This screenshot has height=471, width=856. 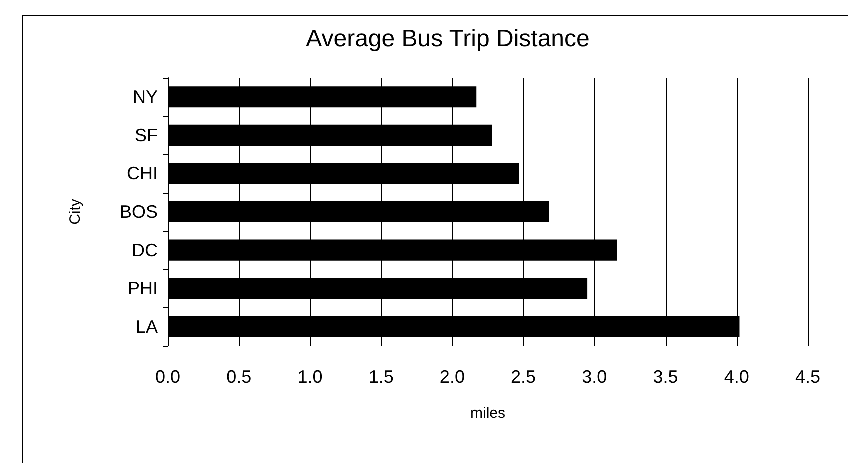 What do you see at coordinates (239, 377) in the screenshot?
I see `x-tick-label: 0.5` at bounding box center [239, 377].